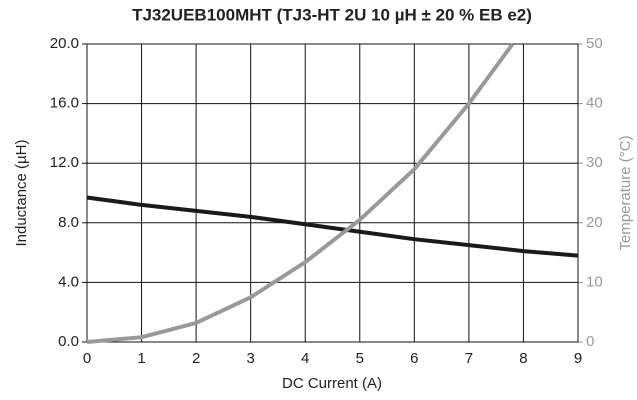  What do you see at coordinates (196, 358) in the screenshot?
I see `x-tick-label: 2` at bounding box center [196, 358].